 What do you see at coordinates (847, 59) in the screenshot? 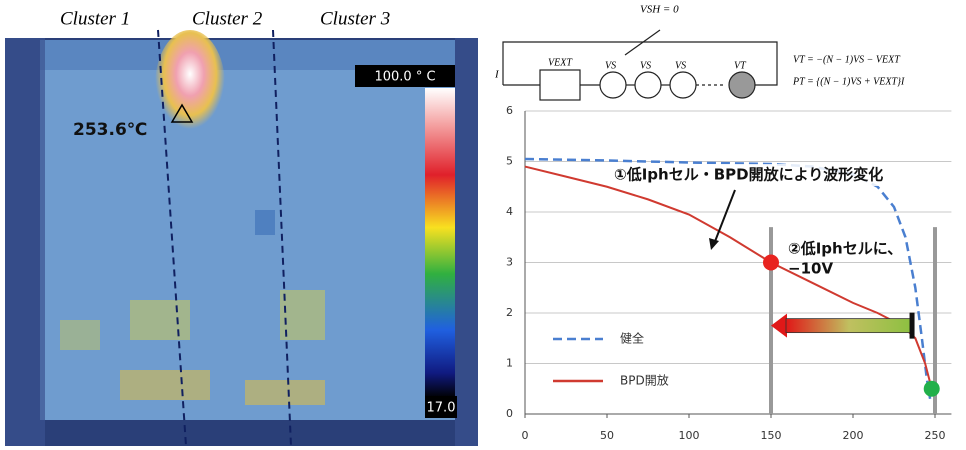
I see `circuit-equation: VT = −(N − 1)VS − VEXT` at bounding box center [847, 59].